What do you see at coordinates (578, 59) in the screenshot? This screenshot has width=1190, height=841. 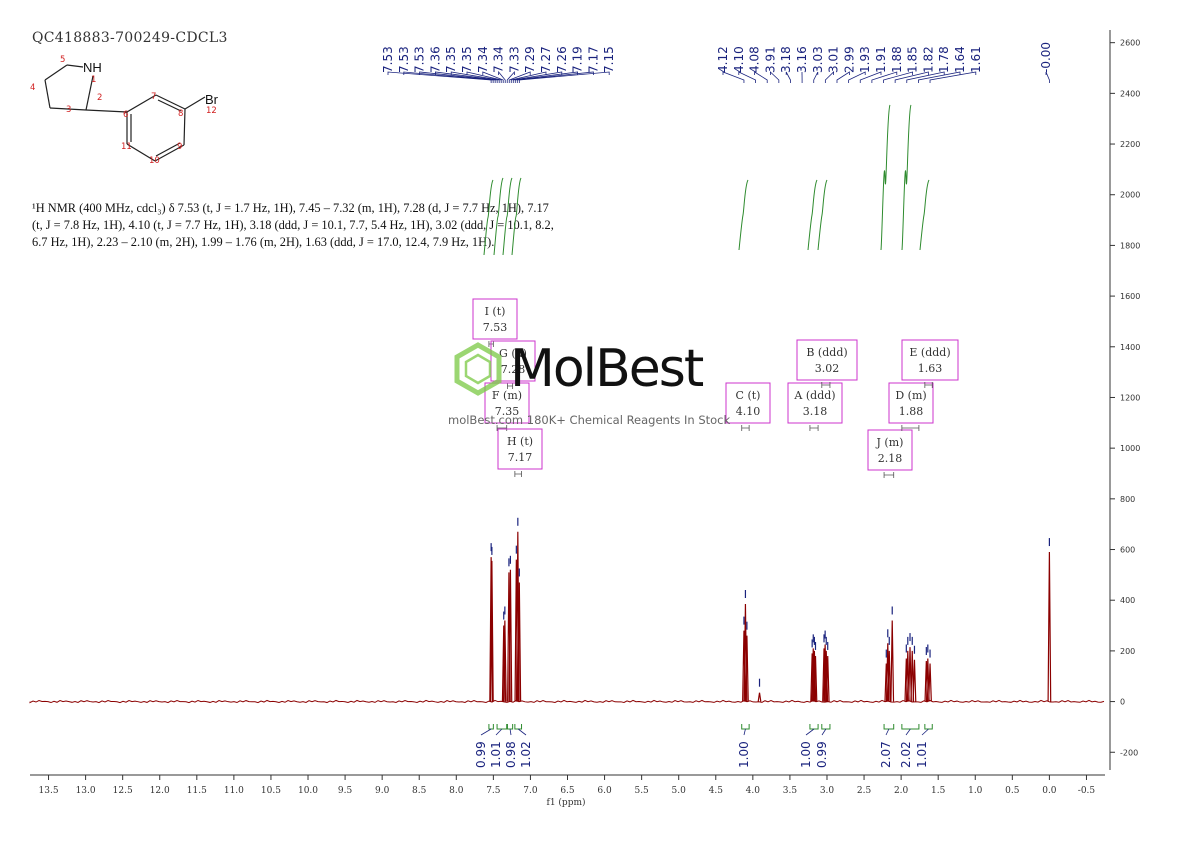 I see `peak-label: 7.19` at bounding box center [578, 59].